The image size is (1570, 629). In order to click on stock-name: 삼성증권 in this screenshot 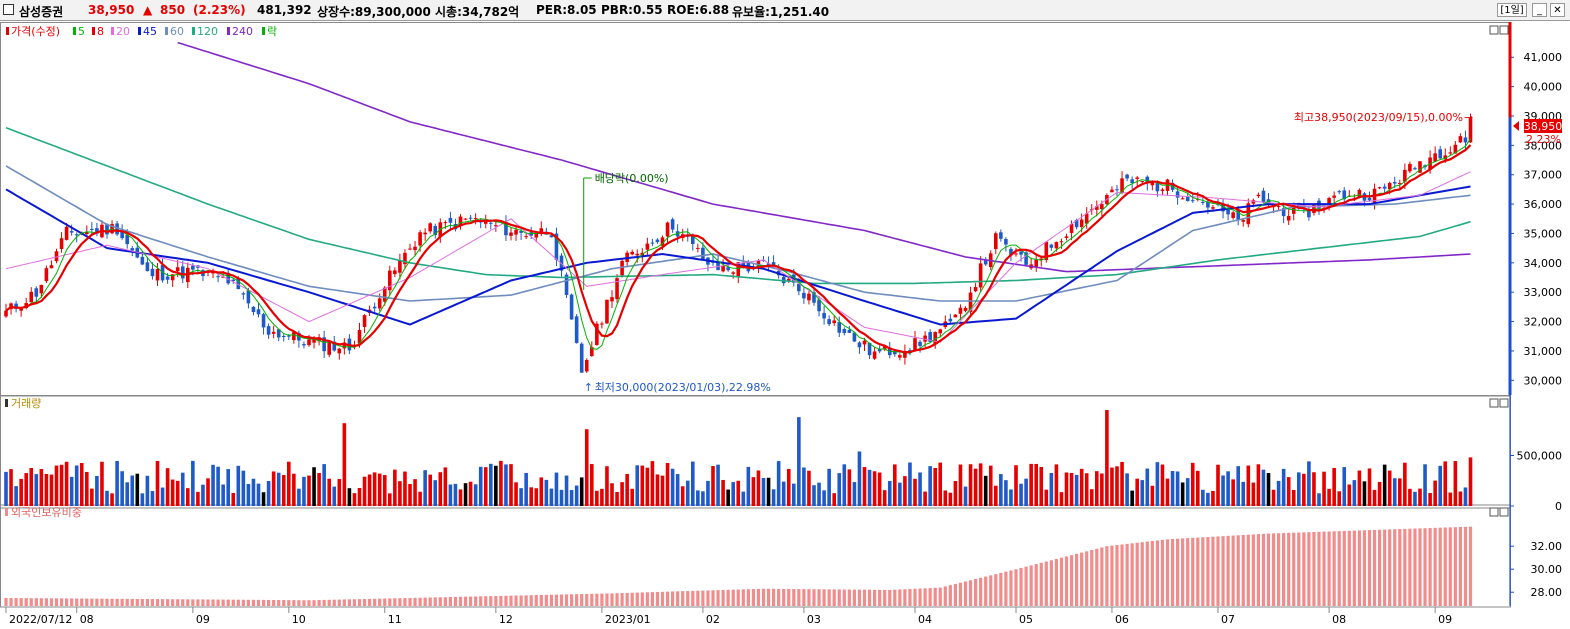, I will do `click(41, 12)`.